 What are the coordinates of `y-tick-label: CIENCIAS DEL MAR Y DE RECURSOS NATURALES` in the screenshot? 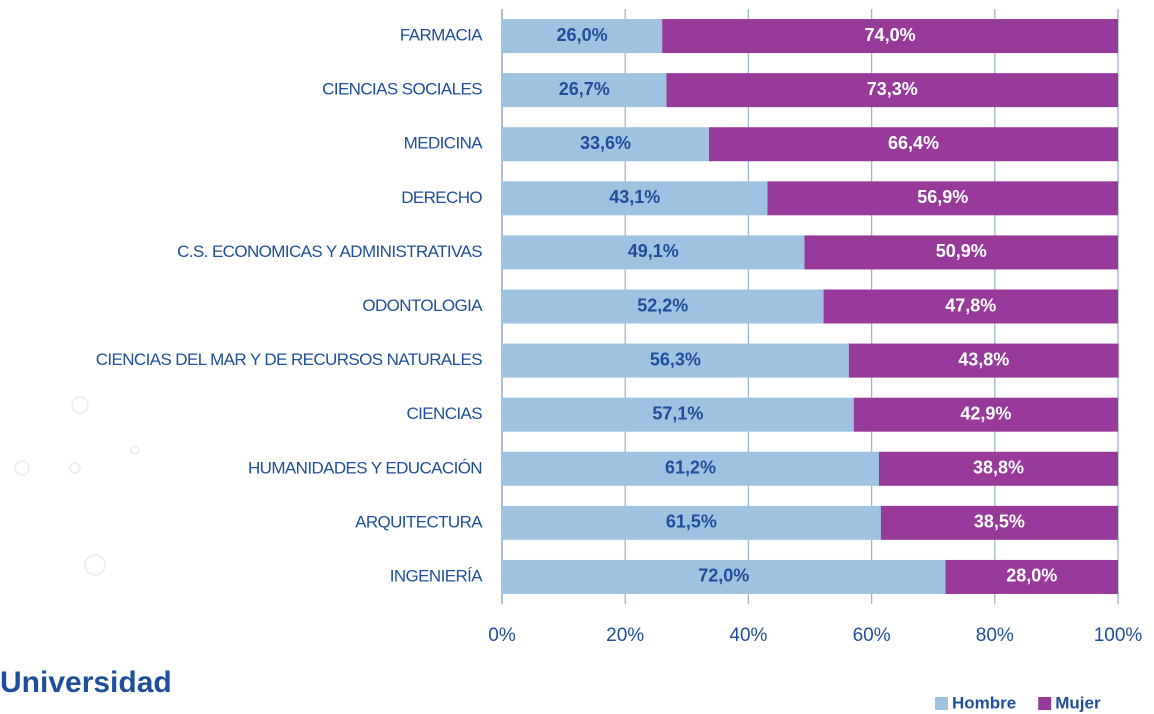 It's located at (289, 359).